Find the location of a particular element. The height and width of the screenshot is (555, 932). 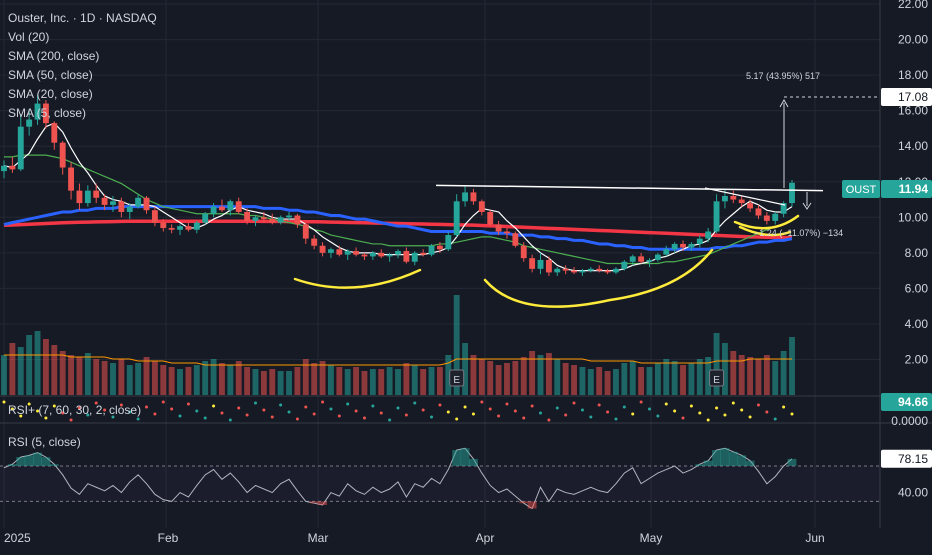

rsi-plus-label: RSI+ (7, 60, 30, 2, close) is located at coordinates (74, 410).